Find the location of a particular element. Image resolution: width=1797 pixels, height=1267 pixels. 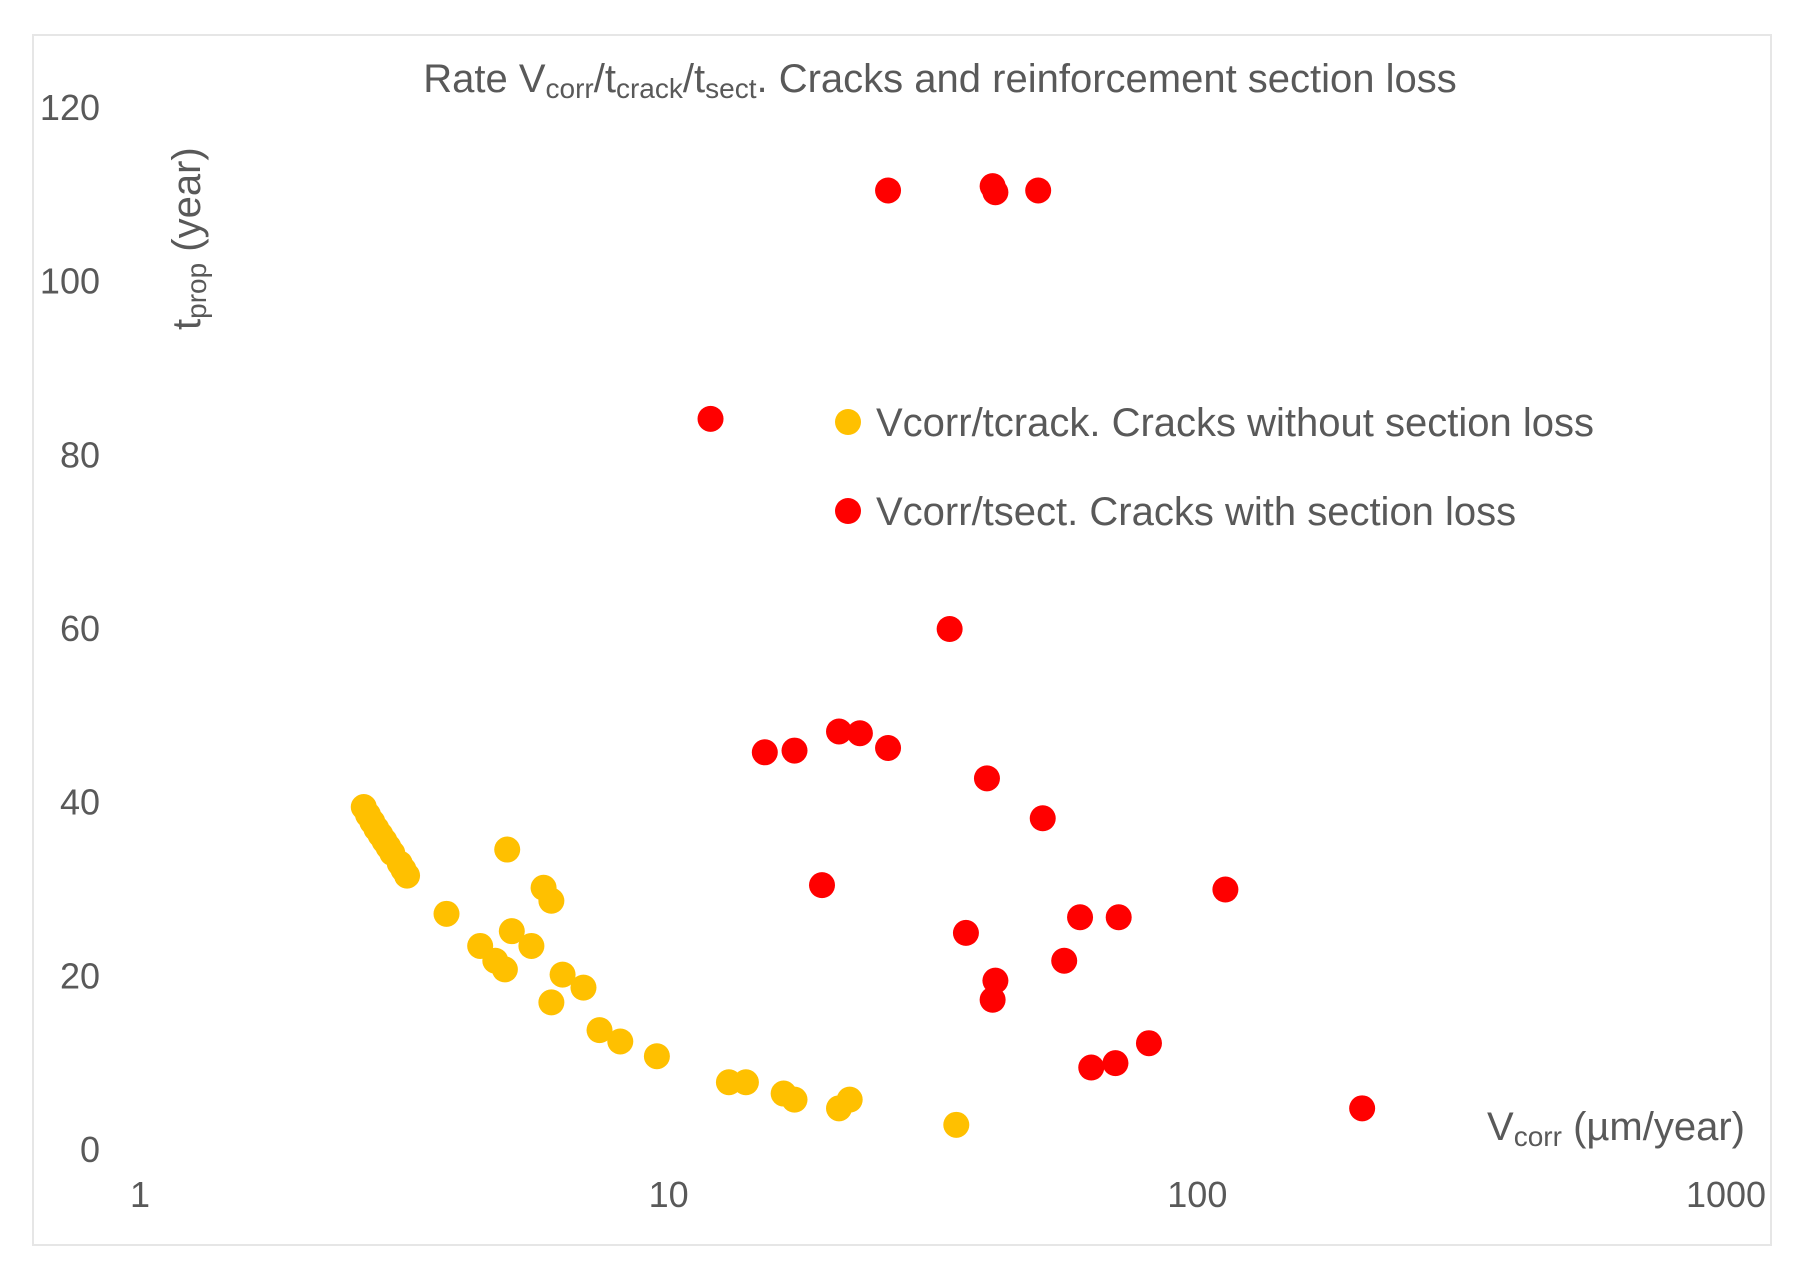

x-tick-label: 100 is located at coordinates (1197, 1194).